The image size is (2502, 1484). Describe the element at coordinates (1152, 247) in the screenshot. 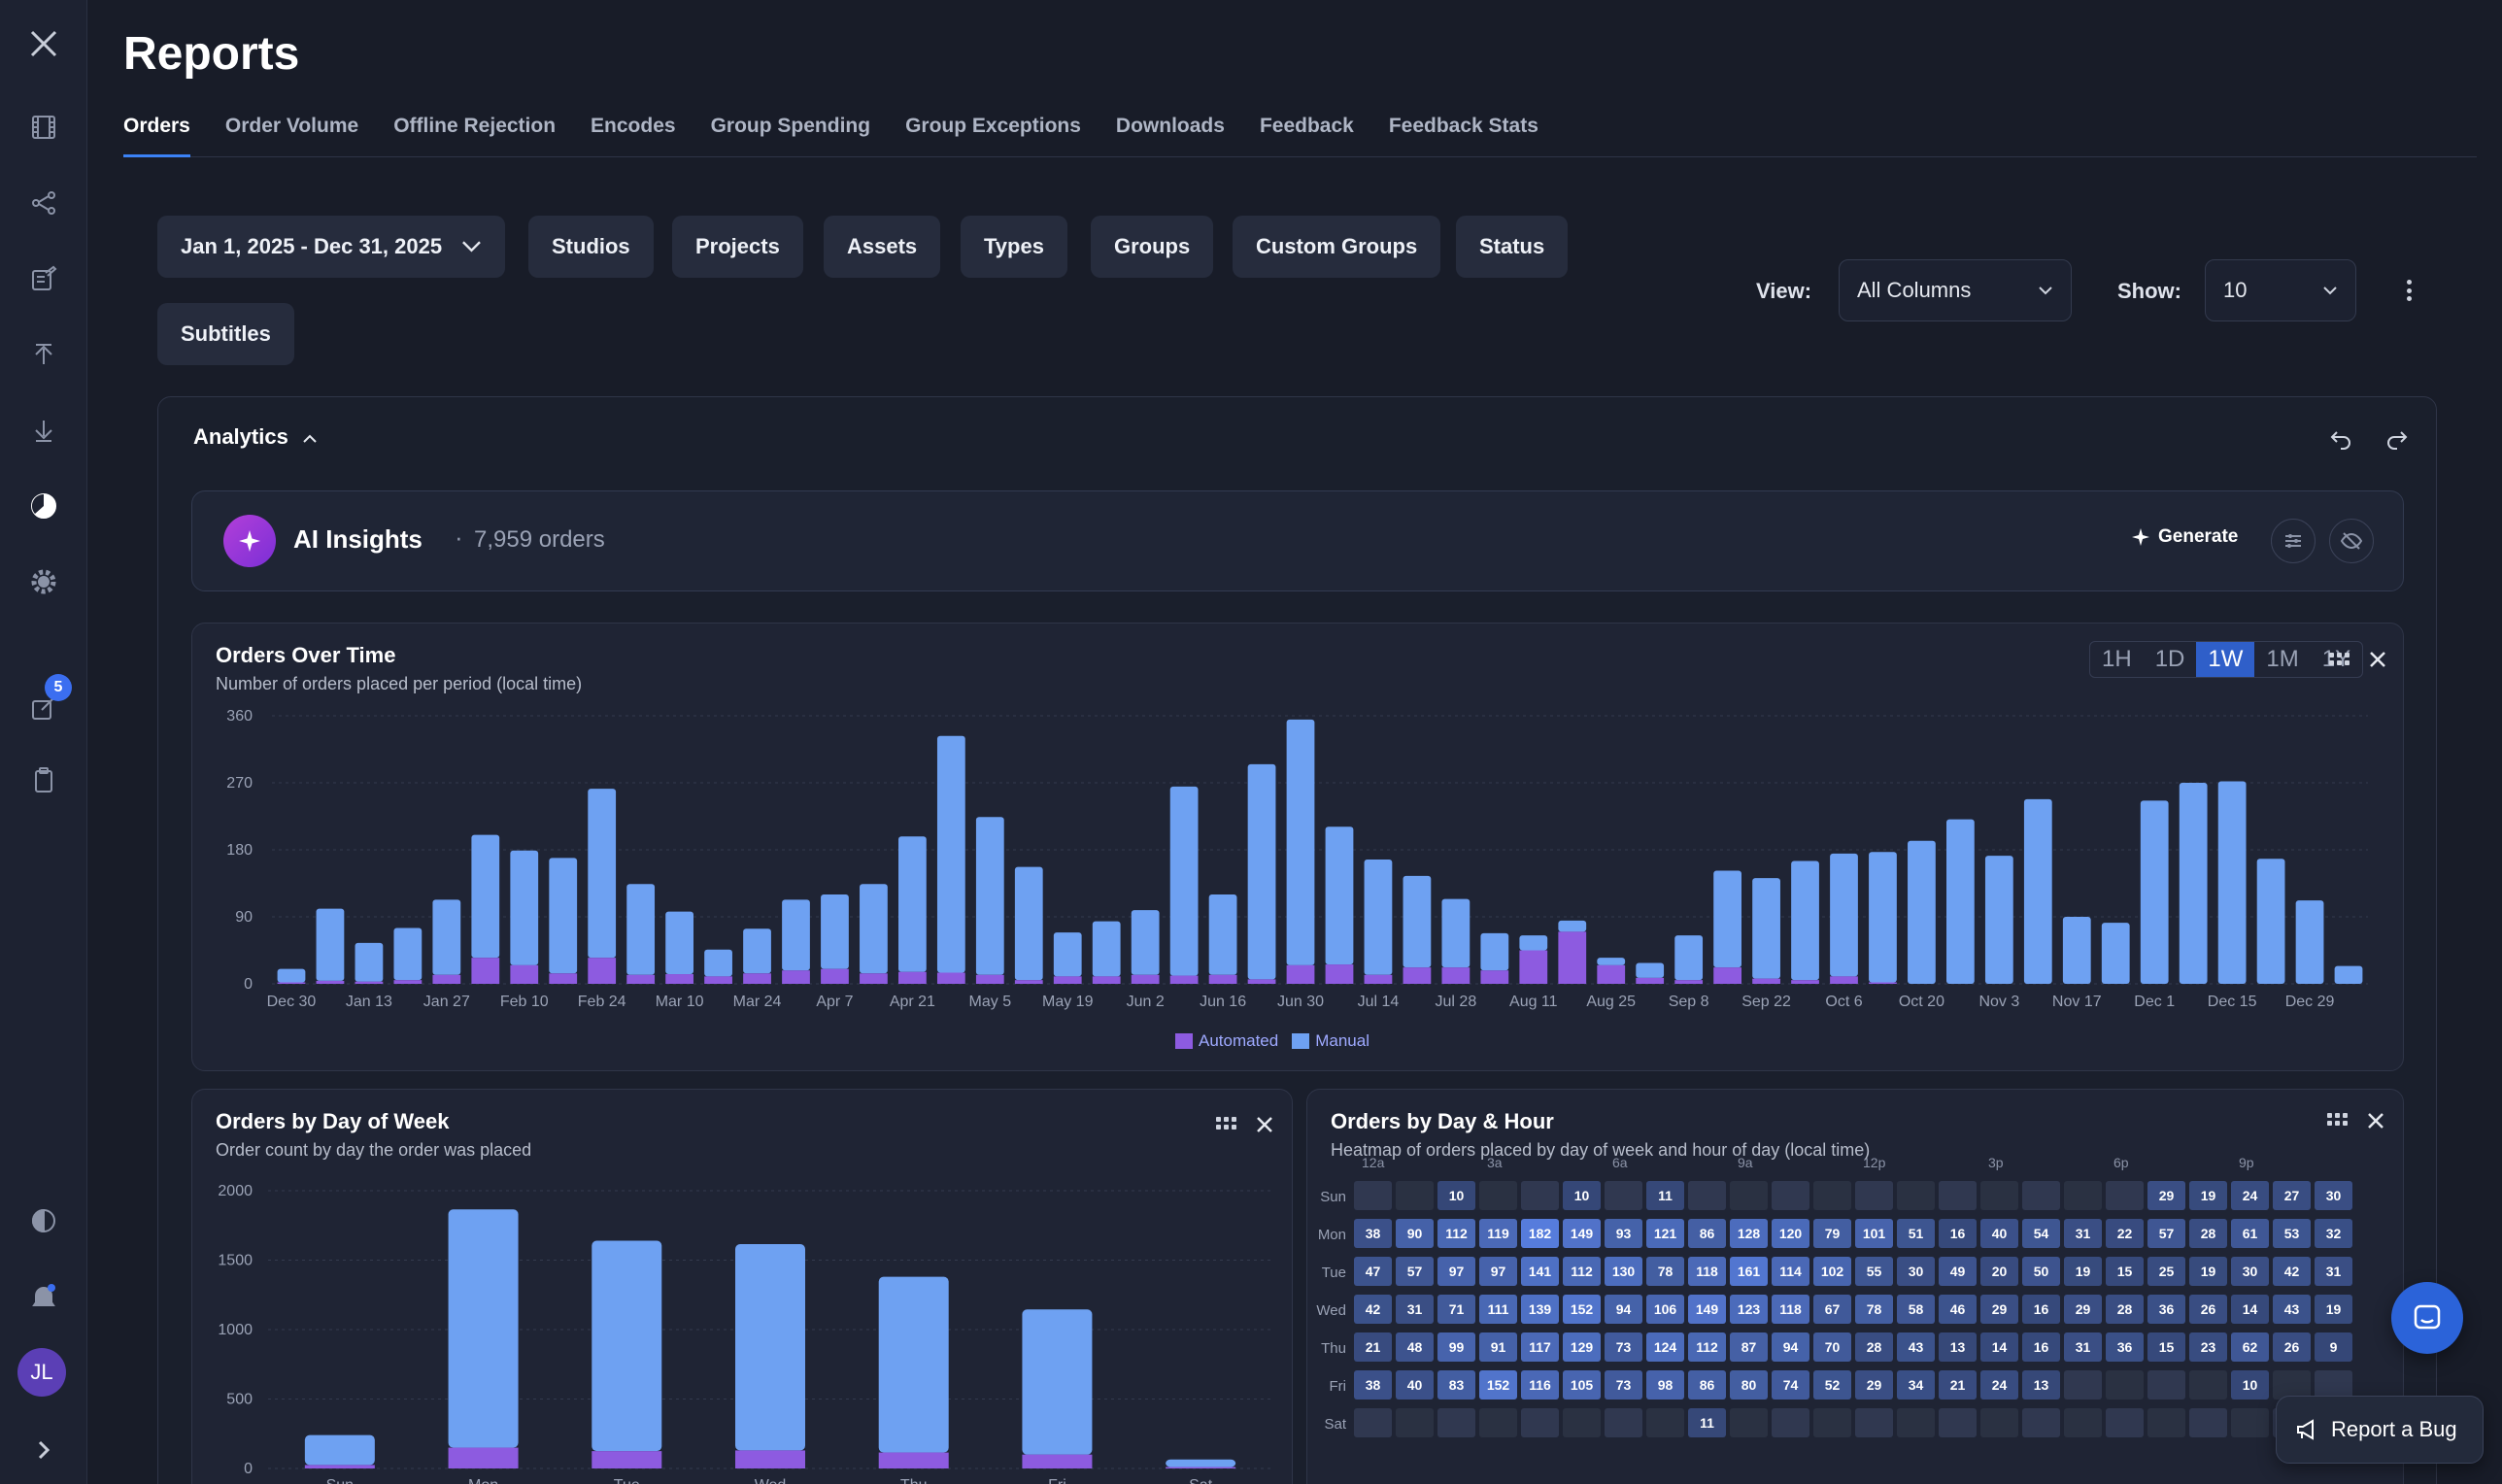

I see `groups-filter: Groups` at that location.